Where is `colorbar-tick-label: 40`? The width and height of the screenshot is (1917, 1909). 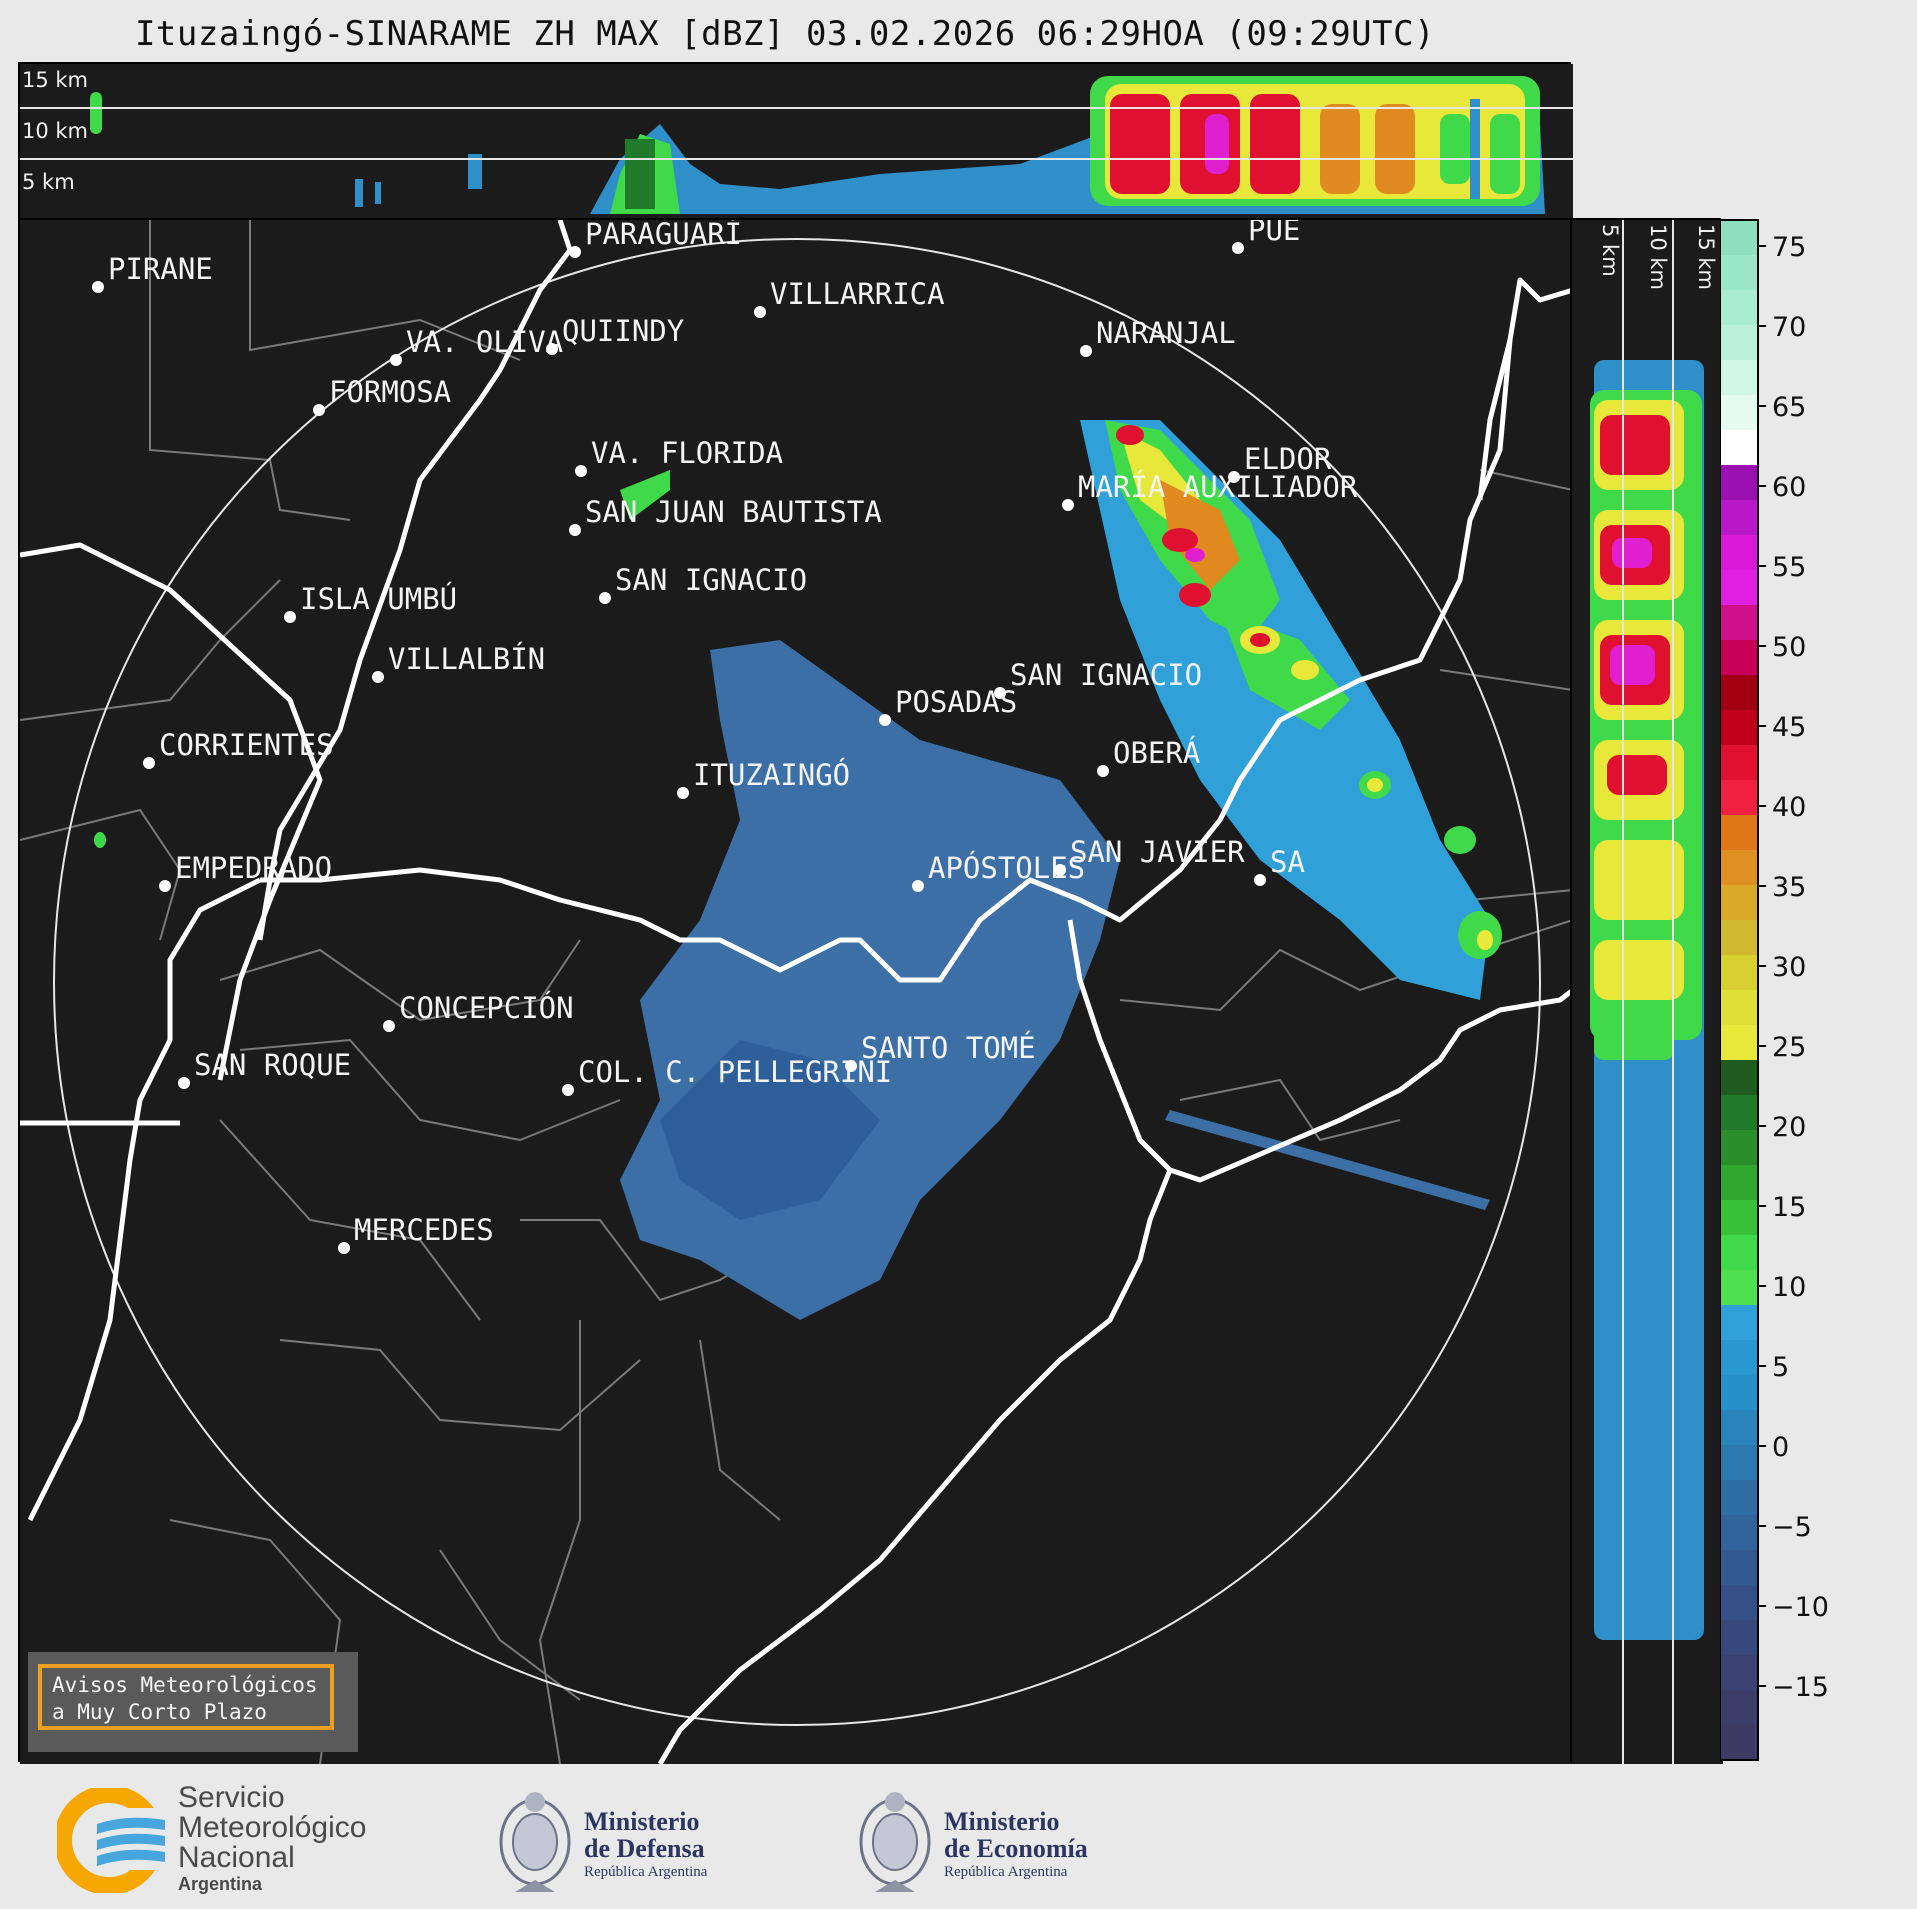 colorbar-tick-label: 40 is located at coordinates (1789, 807).